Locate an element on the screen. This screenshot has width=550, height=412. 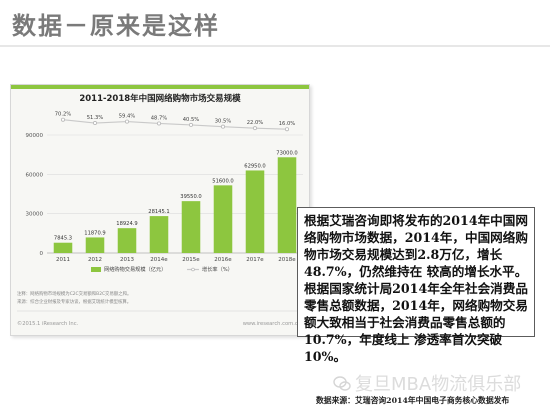
growth-rate-label: 59.4% is located at coordinates (127, 117).